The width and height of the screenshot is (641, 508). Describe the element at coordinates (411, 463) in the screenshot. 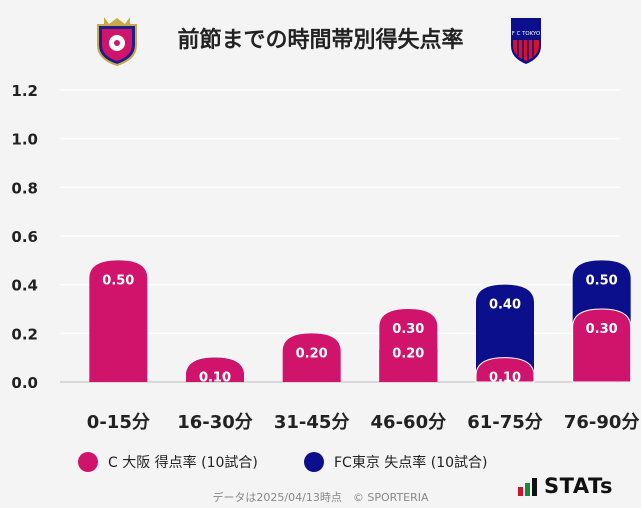

I see `legend-label-fctokyo: FC東京 失点率 (10試合)` at that location.